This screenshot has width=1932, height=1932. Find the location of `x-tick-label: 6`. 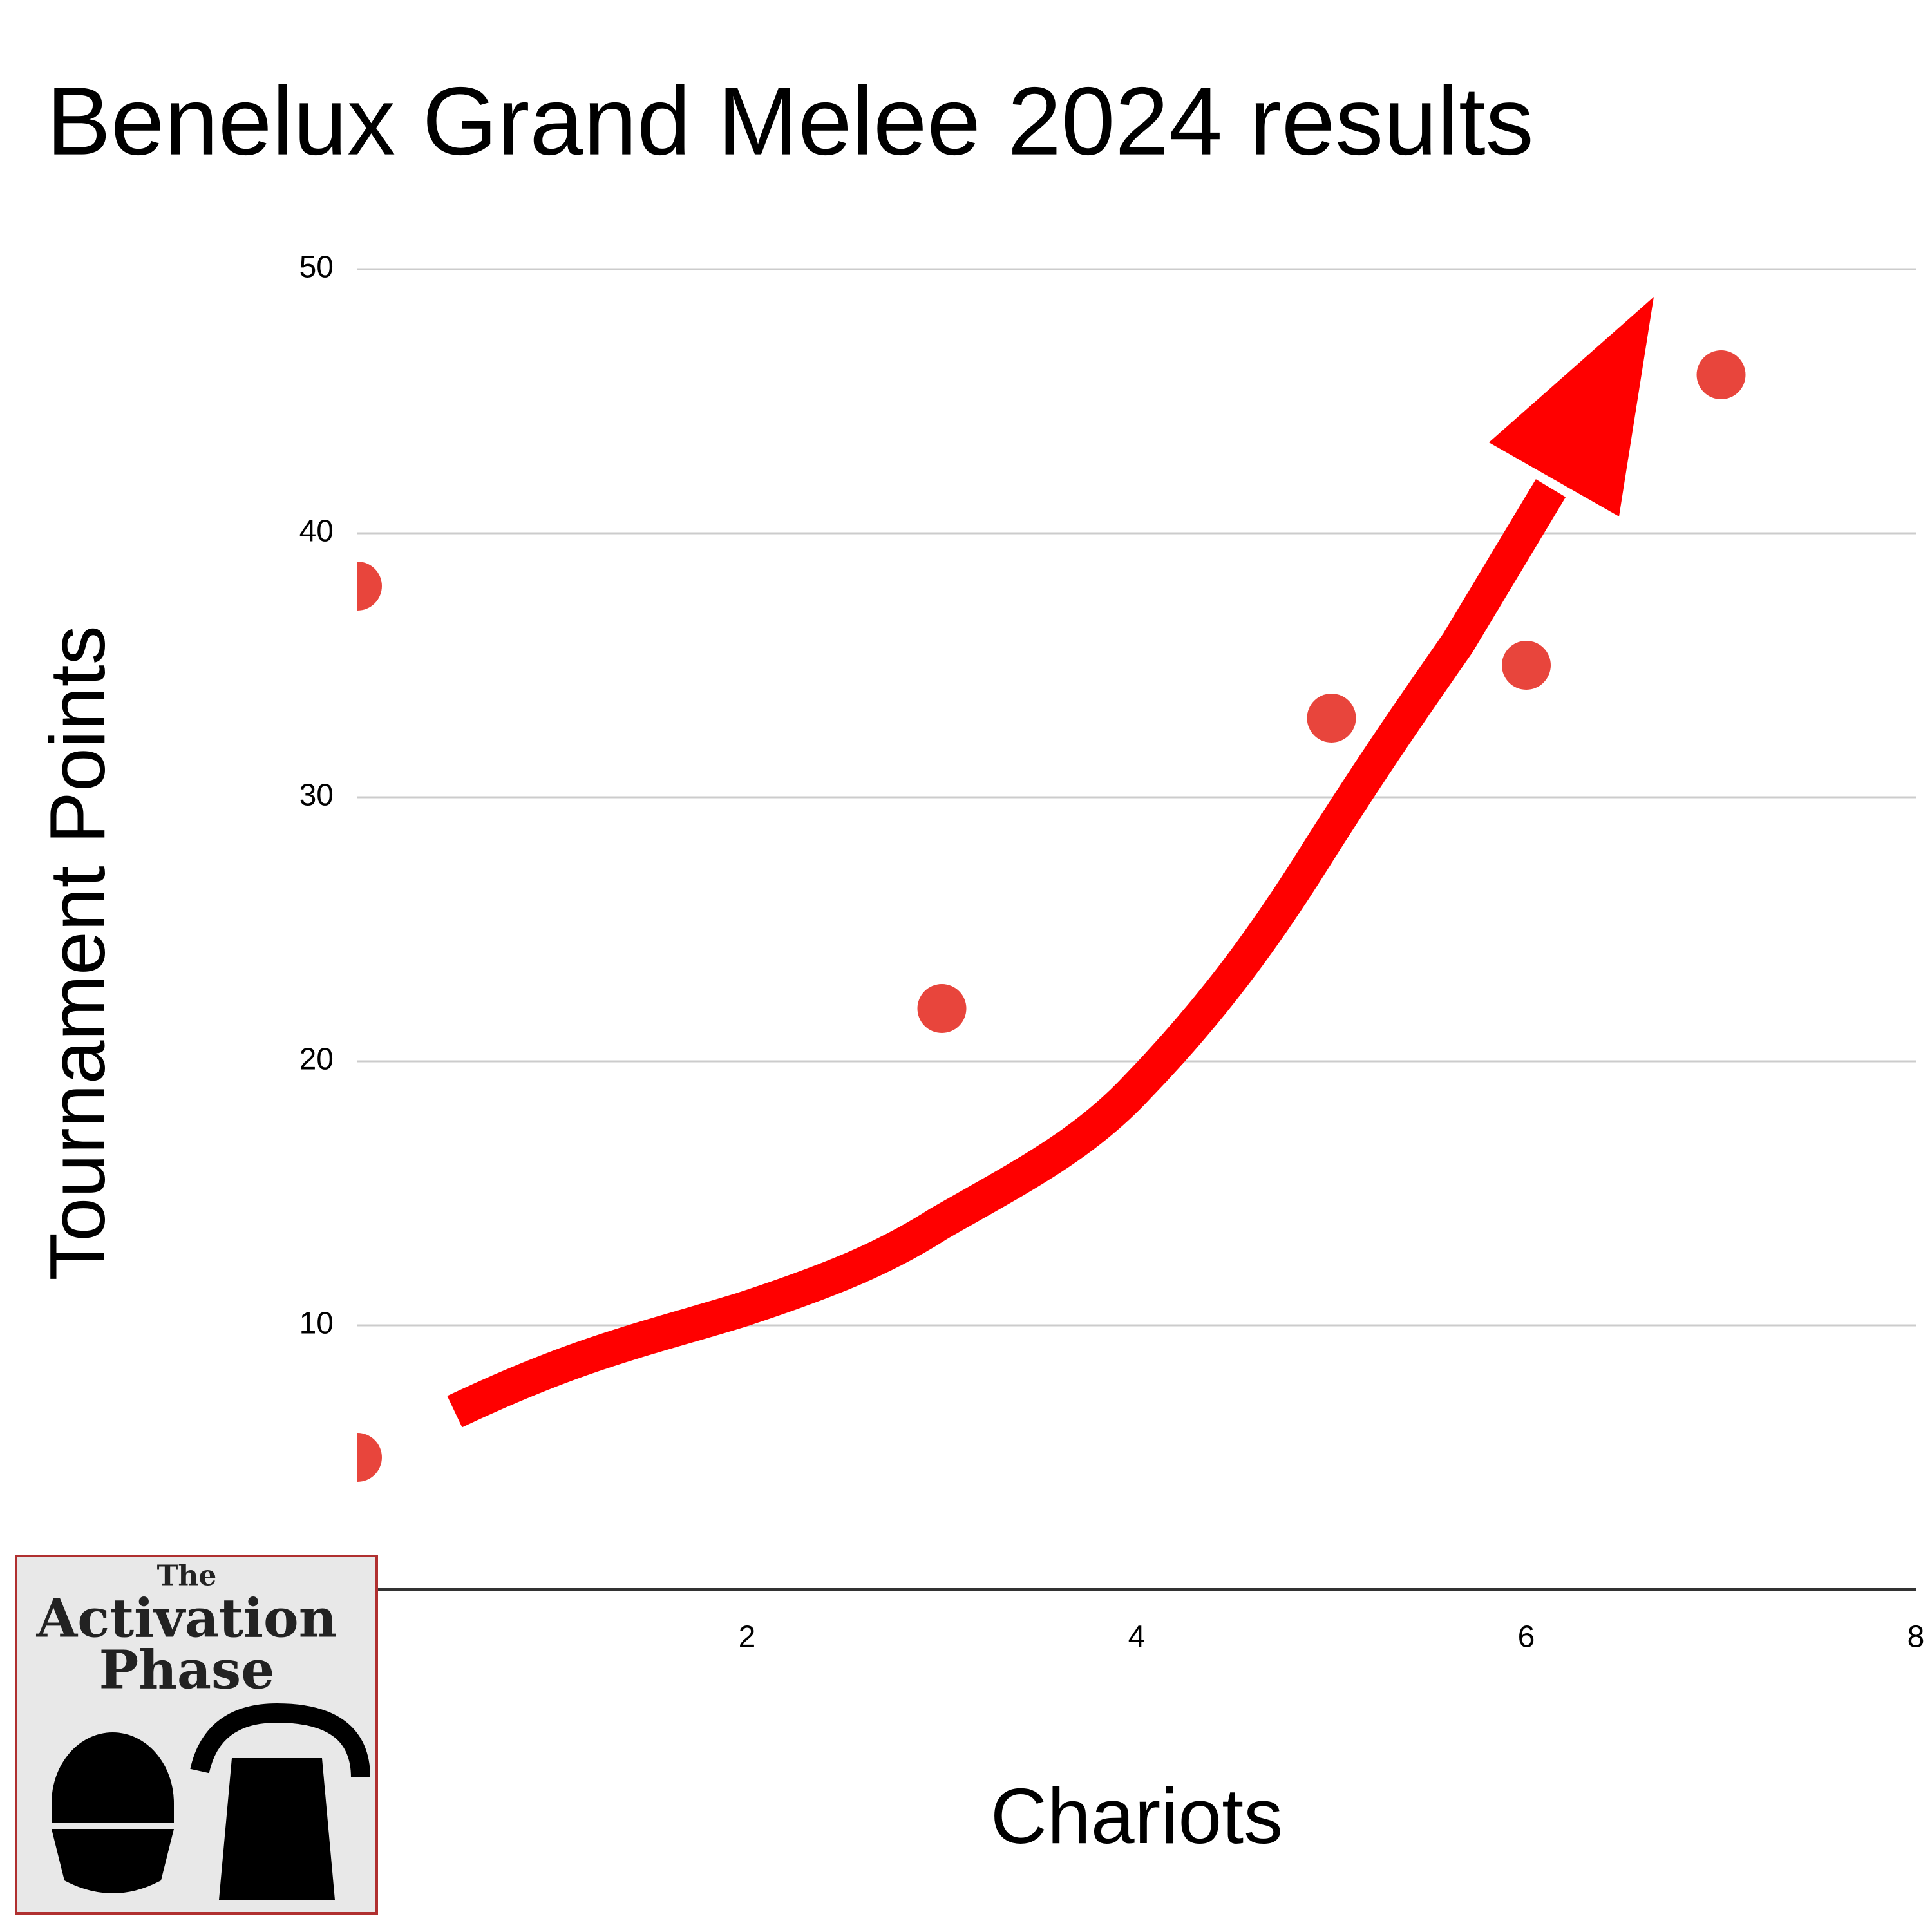

x-tick-label: 6 is located at coordinates (1527, 1637).